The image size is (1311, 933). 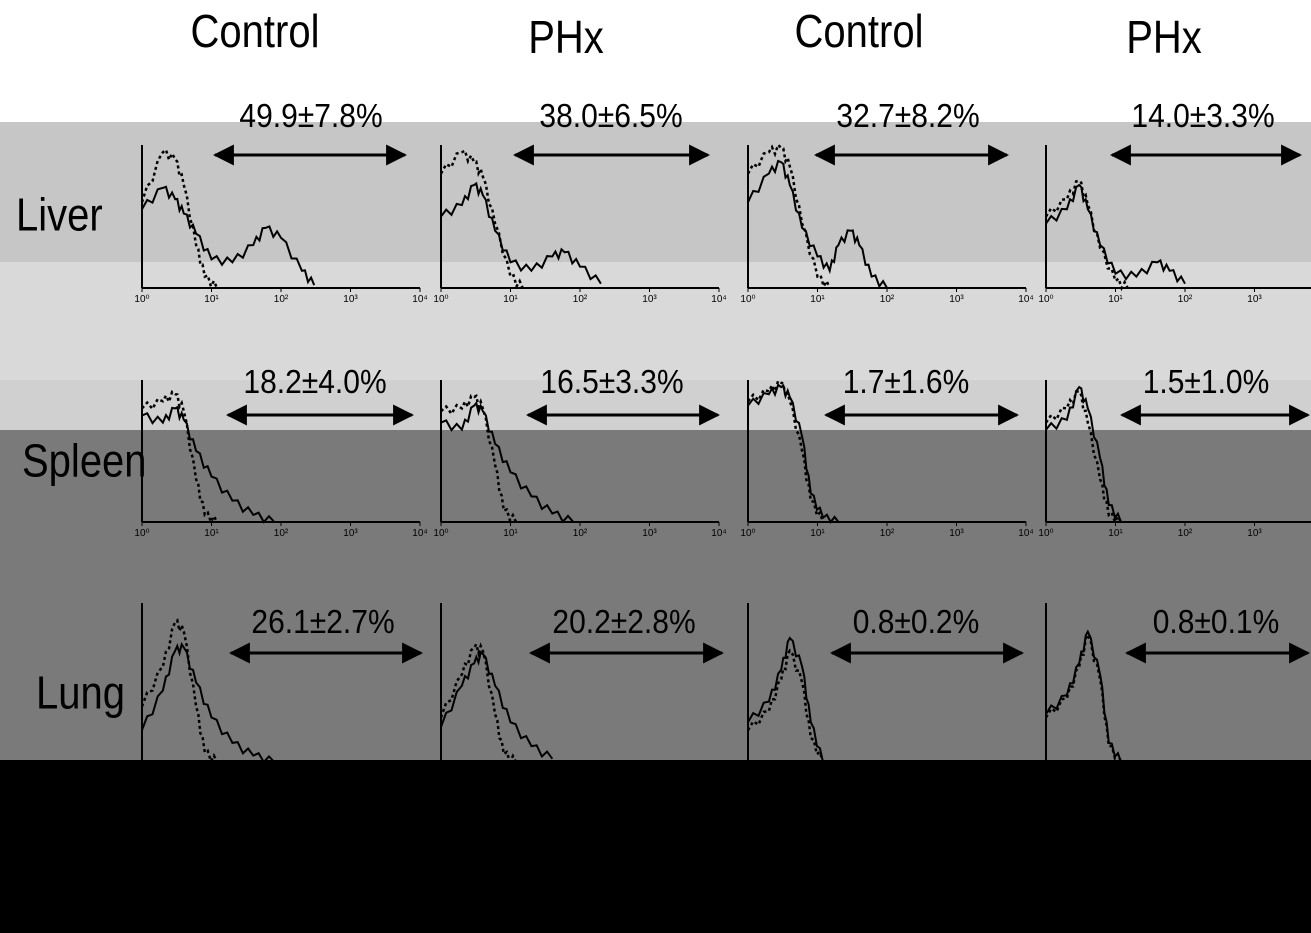 I want to click on spleen-control-2-x-tick-label: 10¹, so click(x=817, y=533).